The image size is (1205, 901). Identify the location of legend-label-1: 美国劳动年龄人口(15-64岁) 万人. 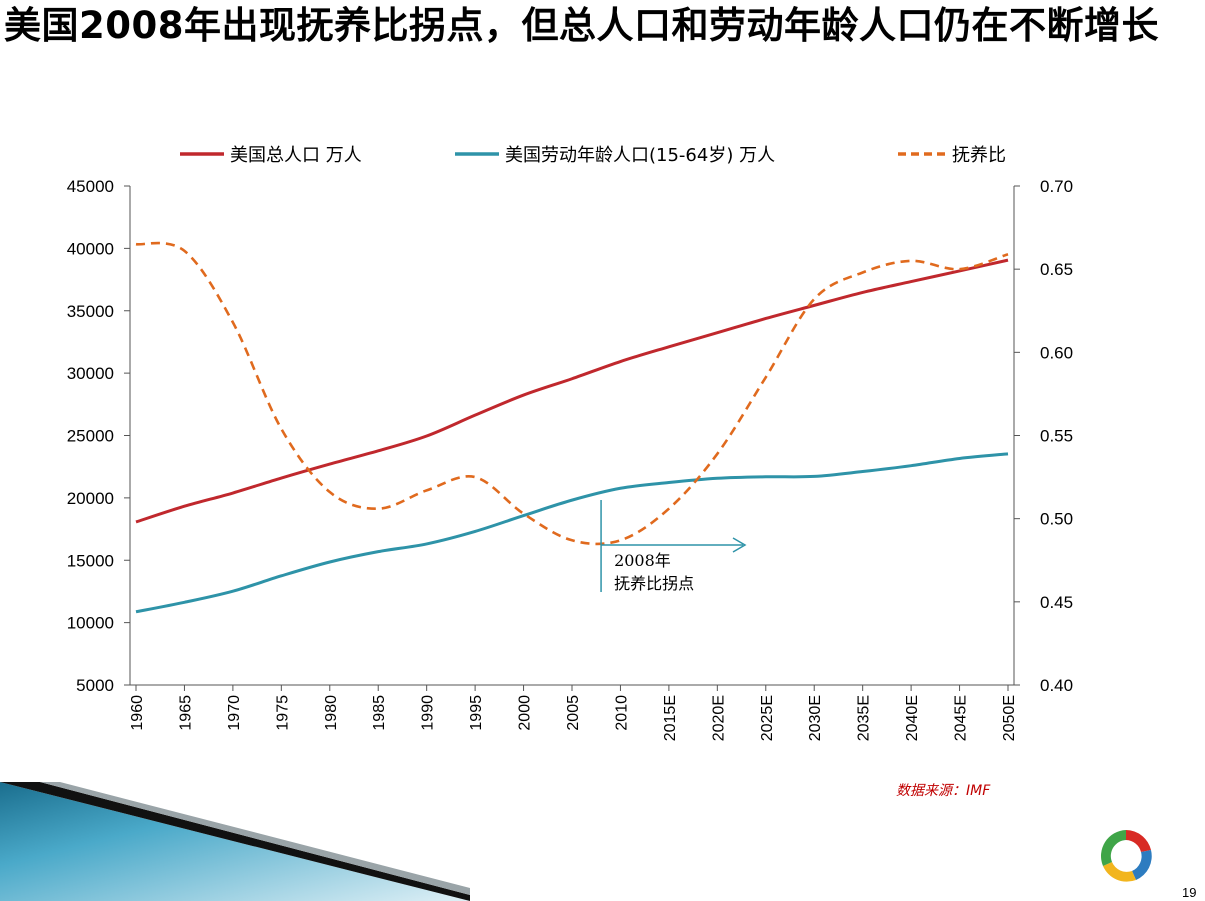
(640, 155).